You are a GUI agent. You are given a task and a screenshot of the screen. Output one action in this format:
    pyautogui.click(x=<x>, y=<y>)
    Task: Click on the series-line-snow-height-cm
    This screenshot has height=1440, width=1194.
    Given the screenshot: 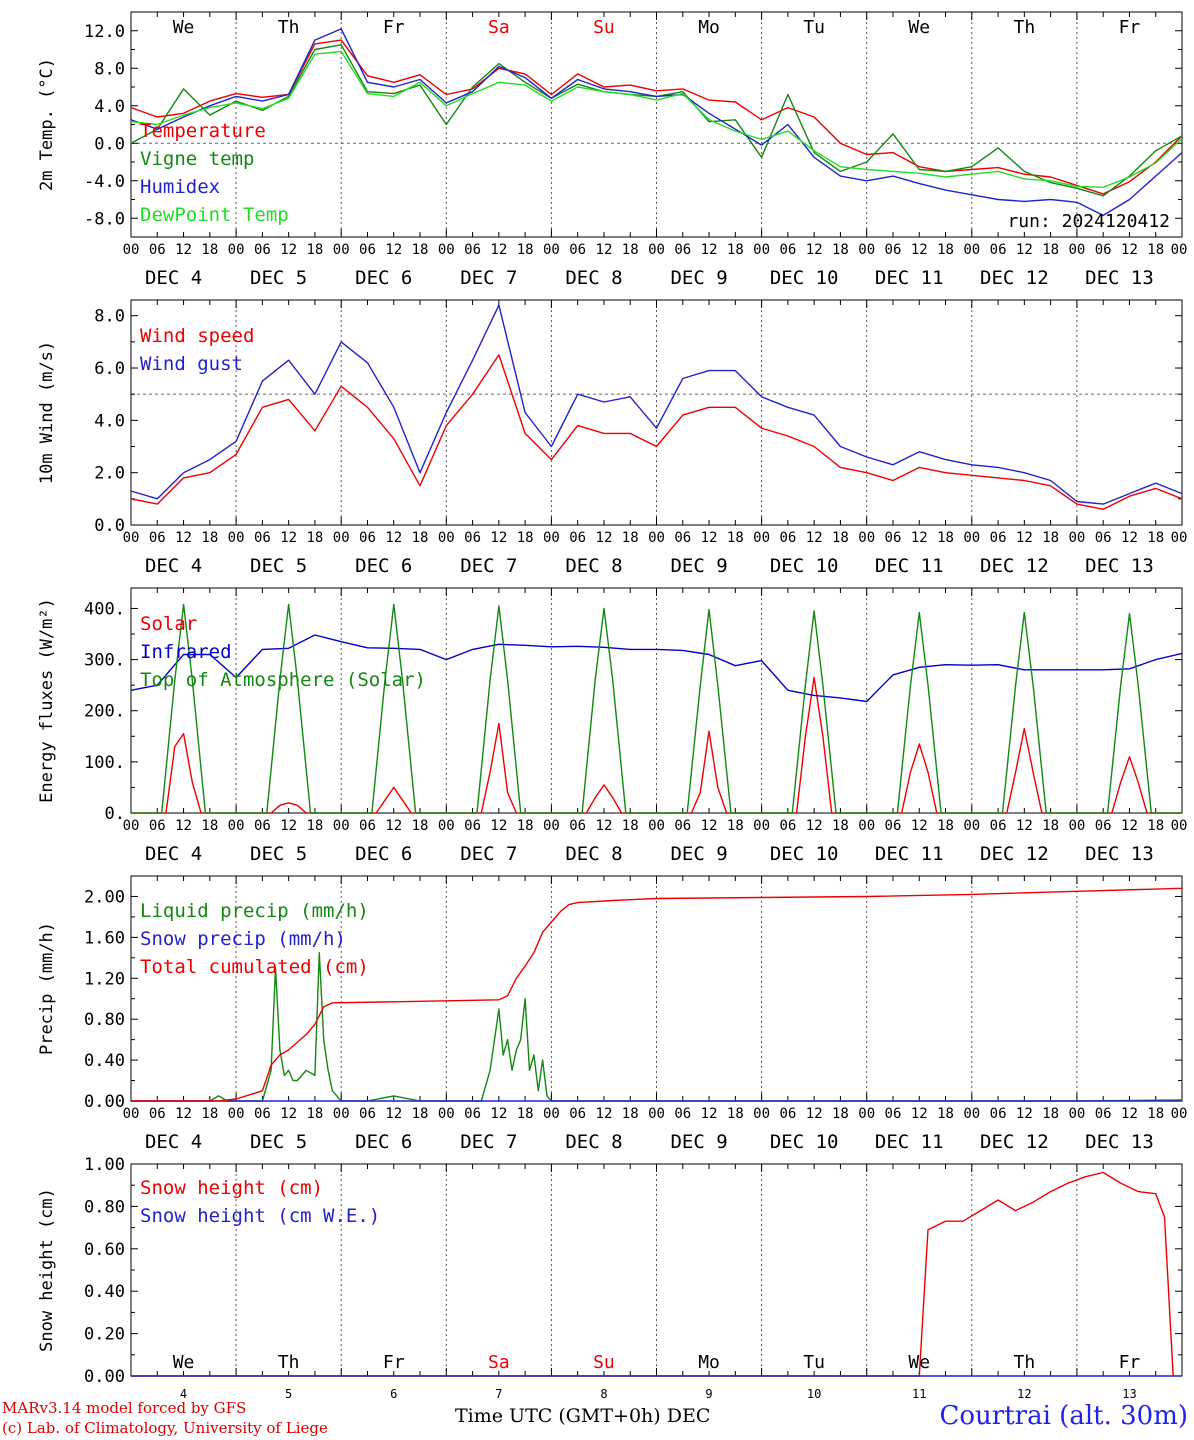 What is the action you would take?
    pyautogui.click(x=652, y=1274)
    